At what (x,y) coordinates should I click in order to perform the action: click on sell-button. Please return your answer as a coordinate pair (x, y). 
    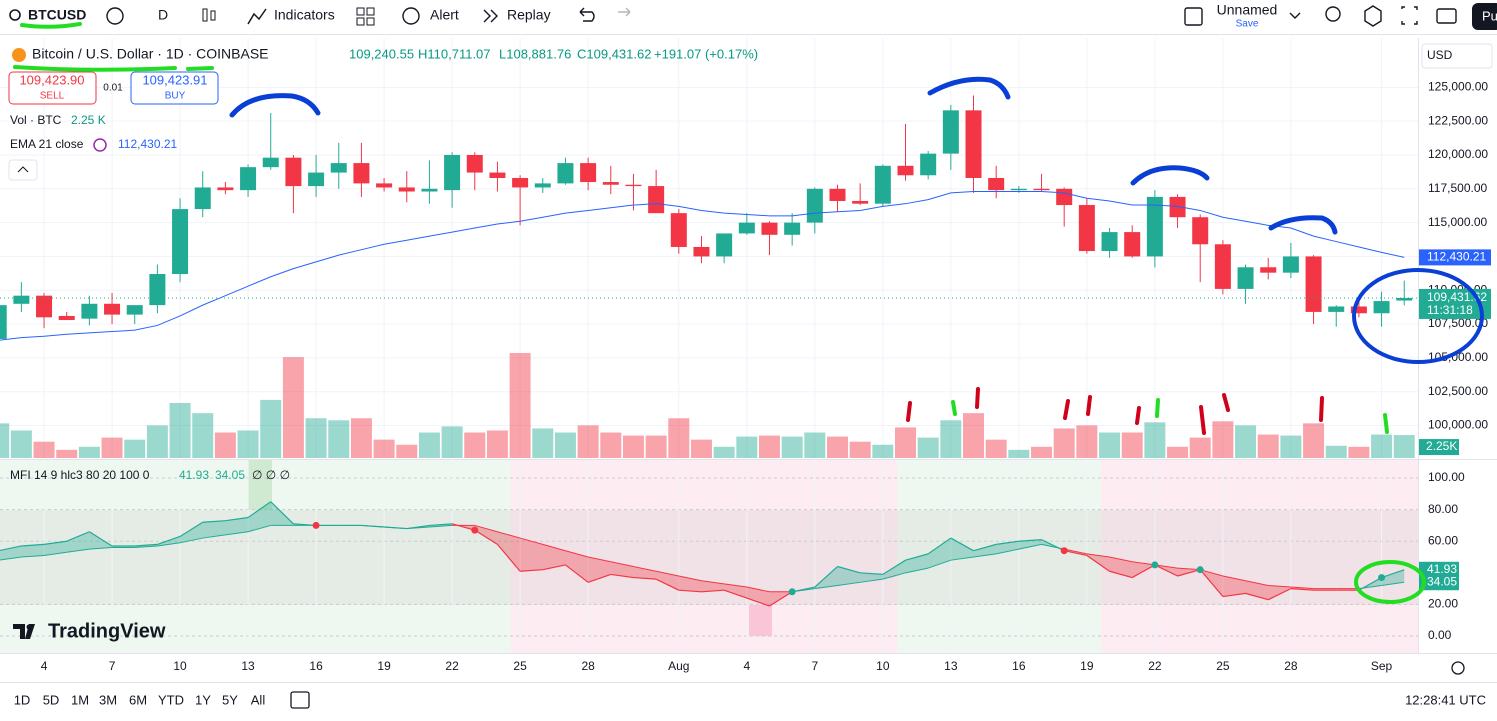
    Looking at the image, I should click on (52, 88).